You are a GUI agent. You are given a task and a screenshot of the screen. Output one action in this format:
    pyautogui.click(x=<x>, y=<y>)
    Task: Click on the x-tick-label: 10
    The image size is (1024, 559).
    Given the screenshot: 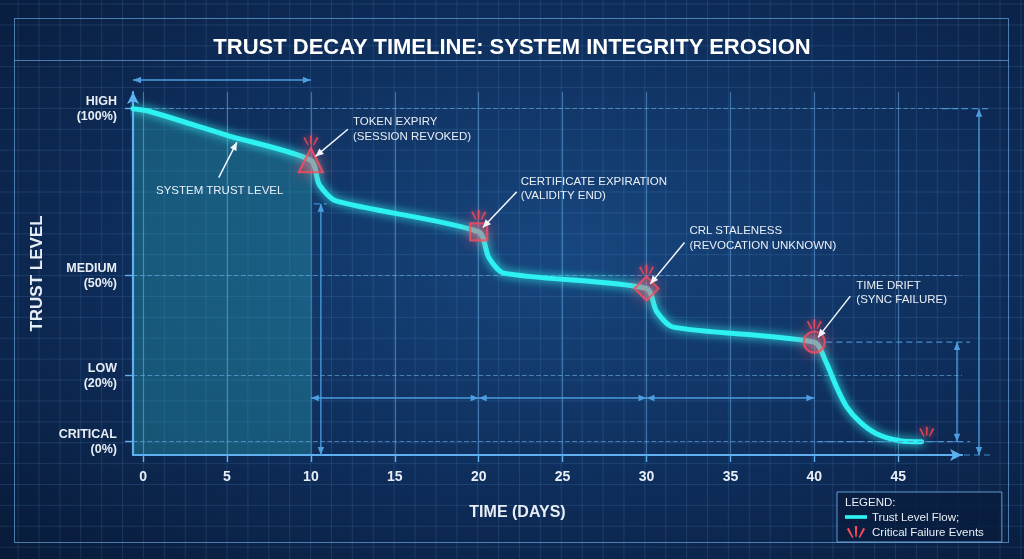 What is the action you would take?
    pyautogui.click(x=311, y=476)
    